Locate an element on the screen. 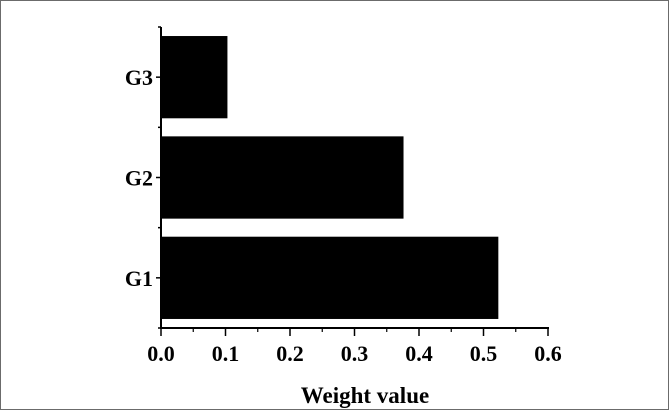  y-tick-label-g3: G3 is located at coordinates (139, 77).